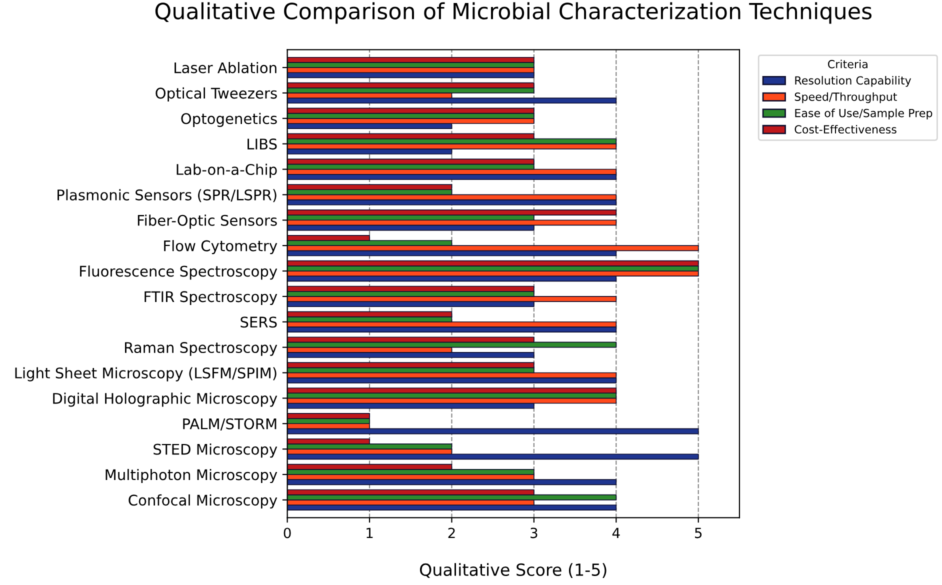 The height and width of the screenshot is (585, 942). I want to click on y-tick-label: Digital Holographic Microscopy, so click(165, 399).